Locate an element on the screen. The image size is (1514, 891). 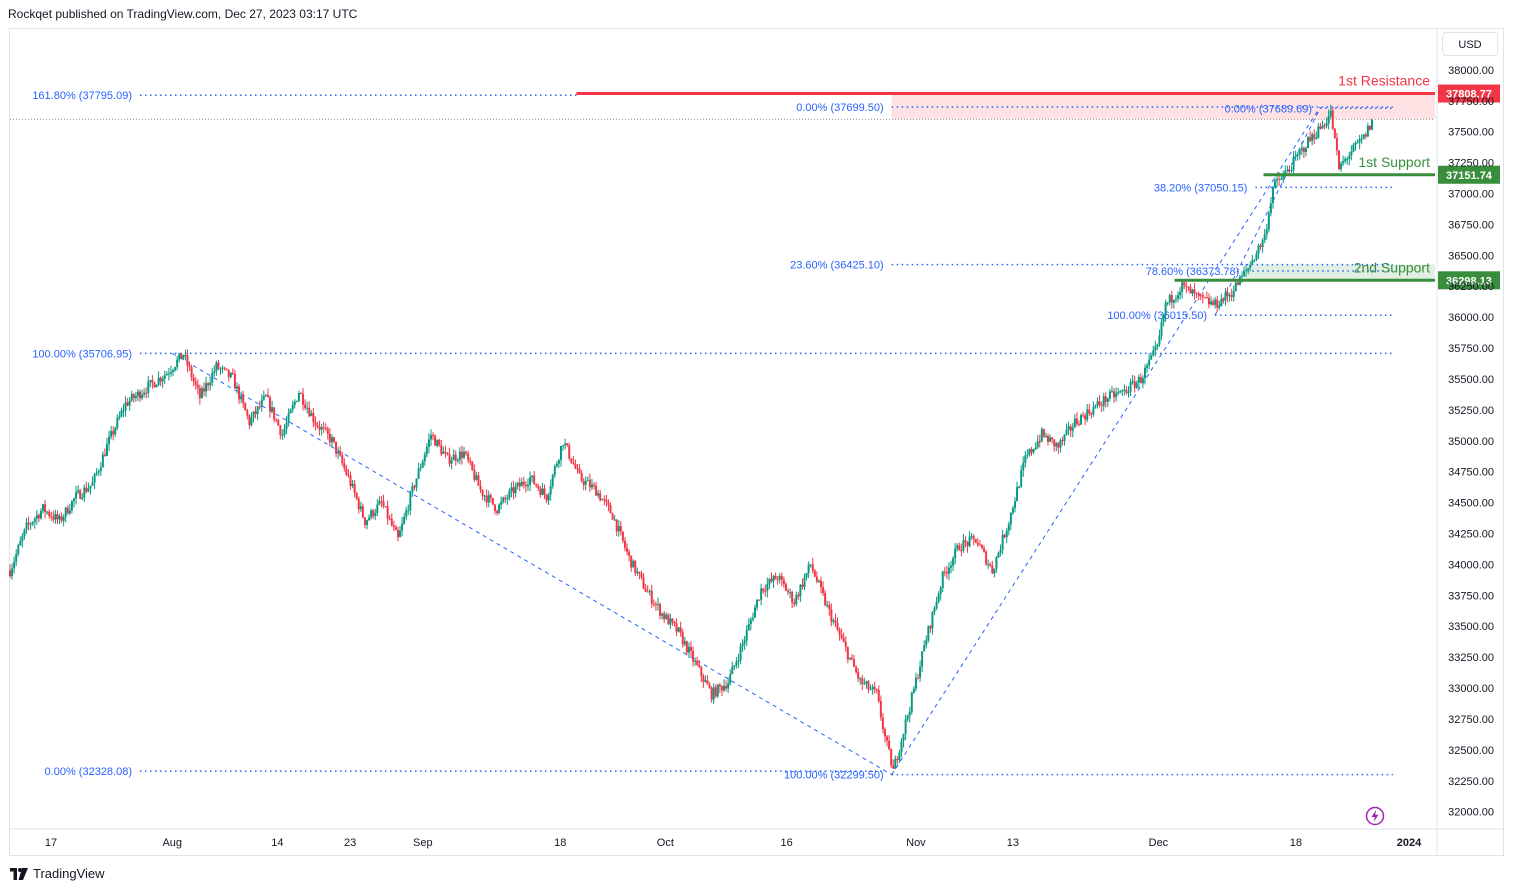
price-tick-label: 35500.00 is located at coordinates (1471, 380).